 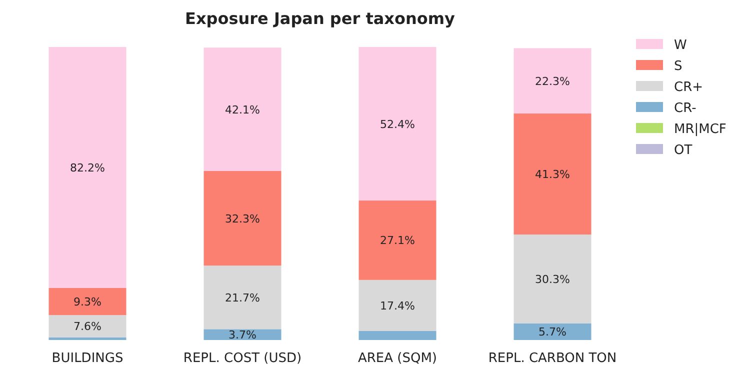 I want to click on chart-title: Exposure Japan per taxonomy, so click(x=320, y=18).